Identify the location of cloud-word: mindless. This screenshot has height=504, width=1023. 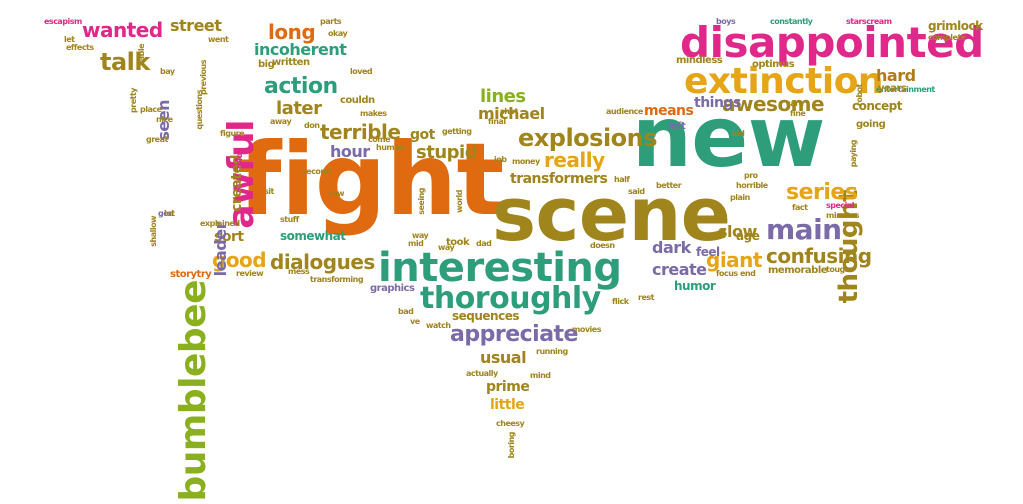
(699, 60).